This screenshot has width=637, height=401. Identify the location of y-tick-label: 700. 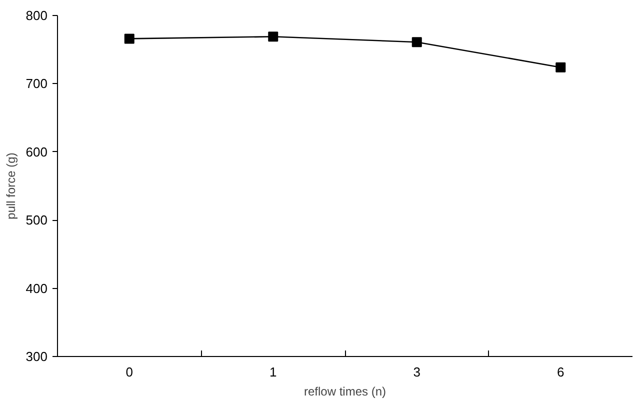
(37, 84).